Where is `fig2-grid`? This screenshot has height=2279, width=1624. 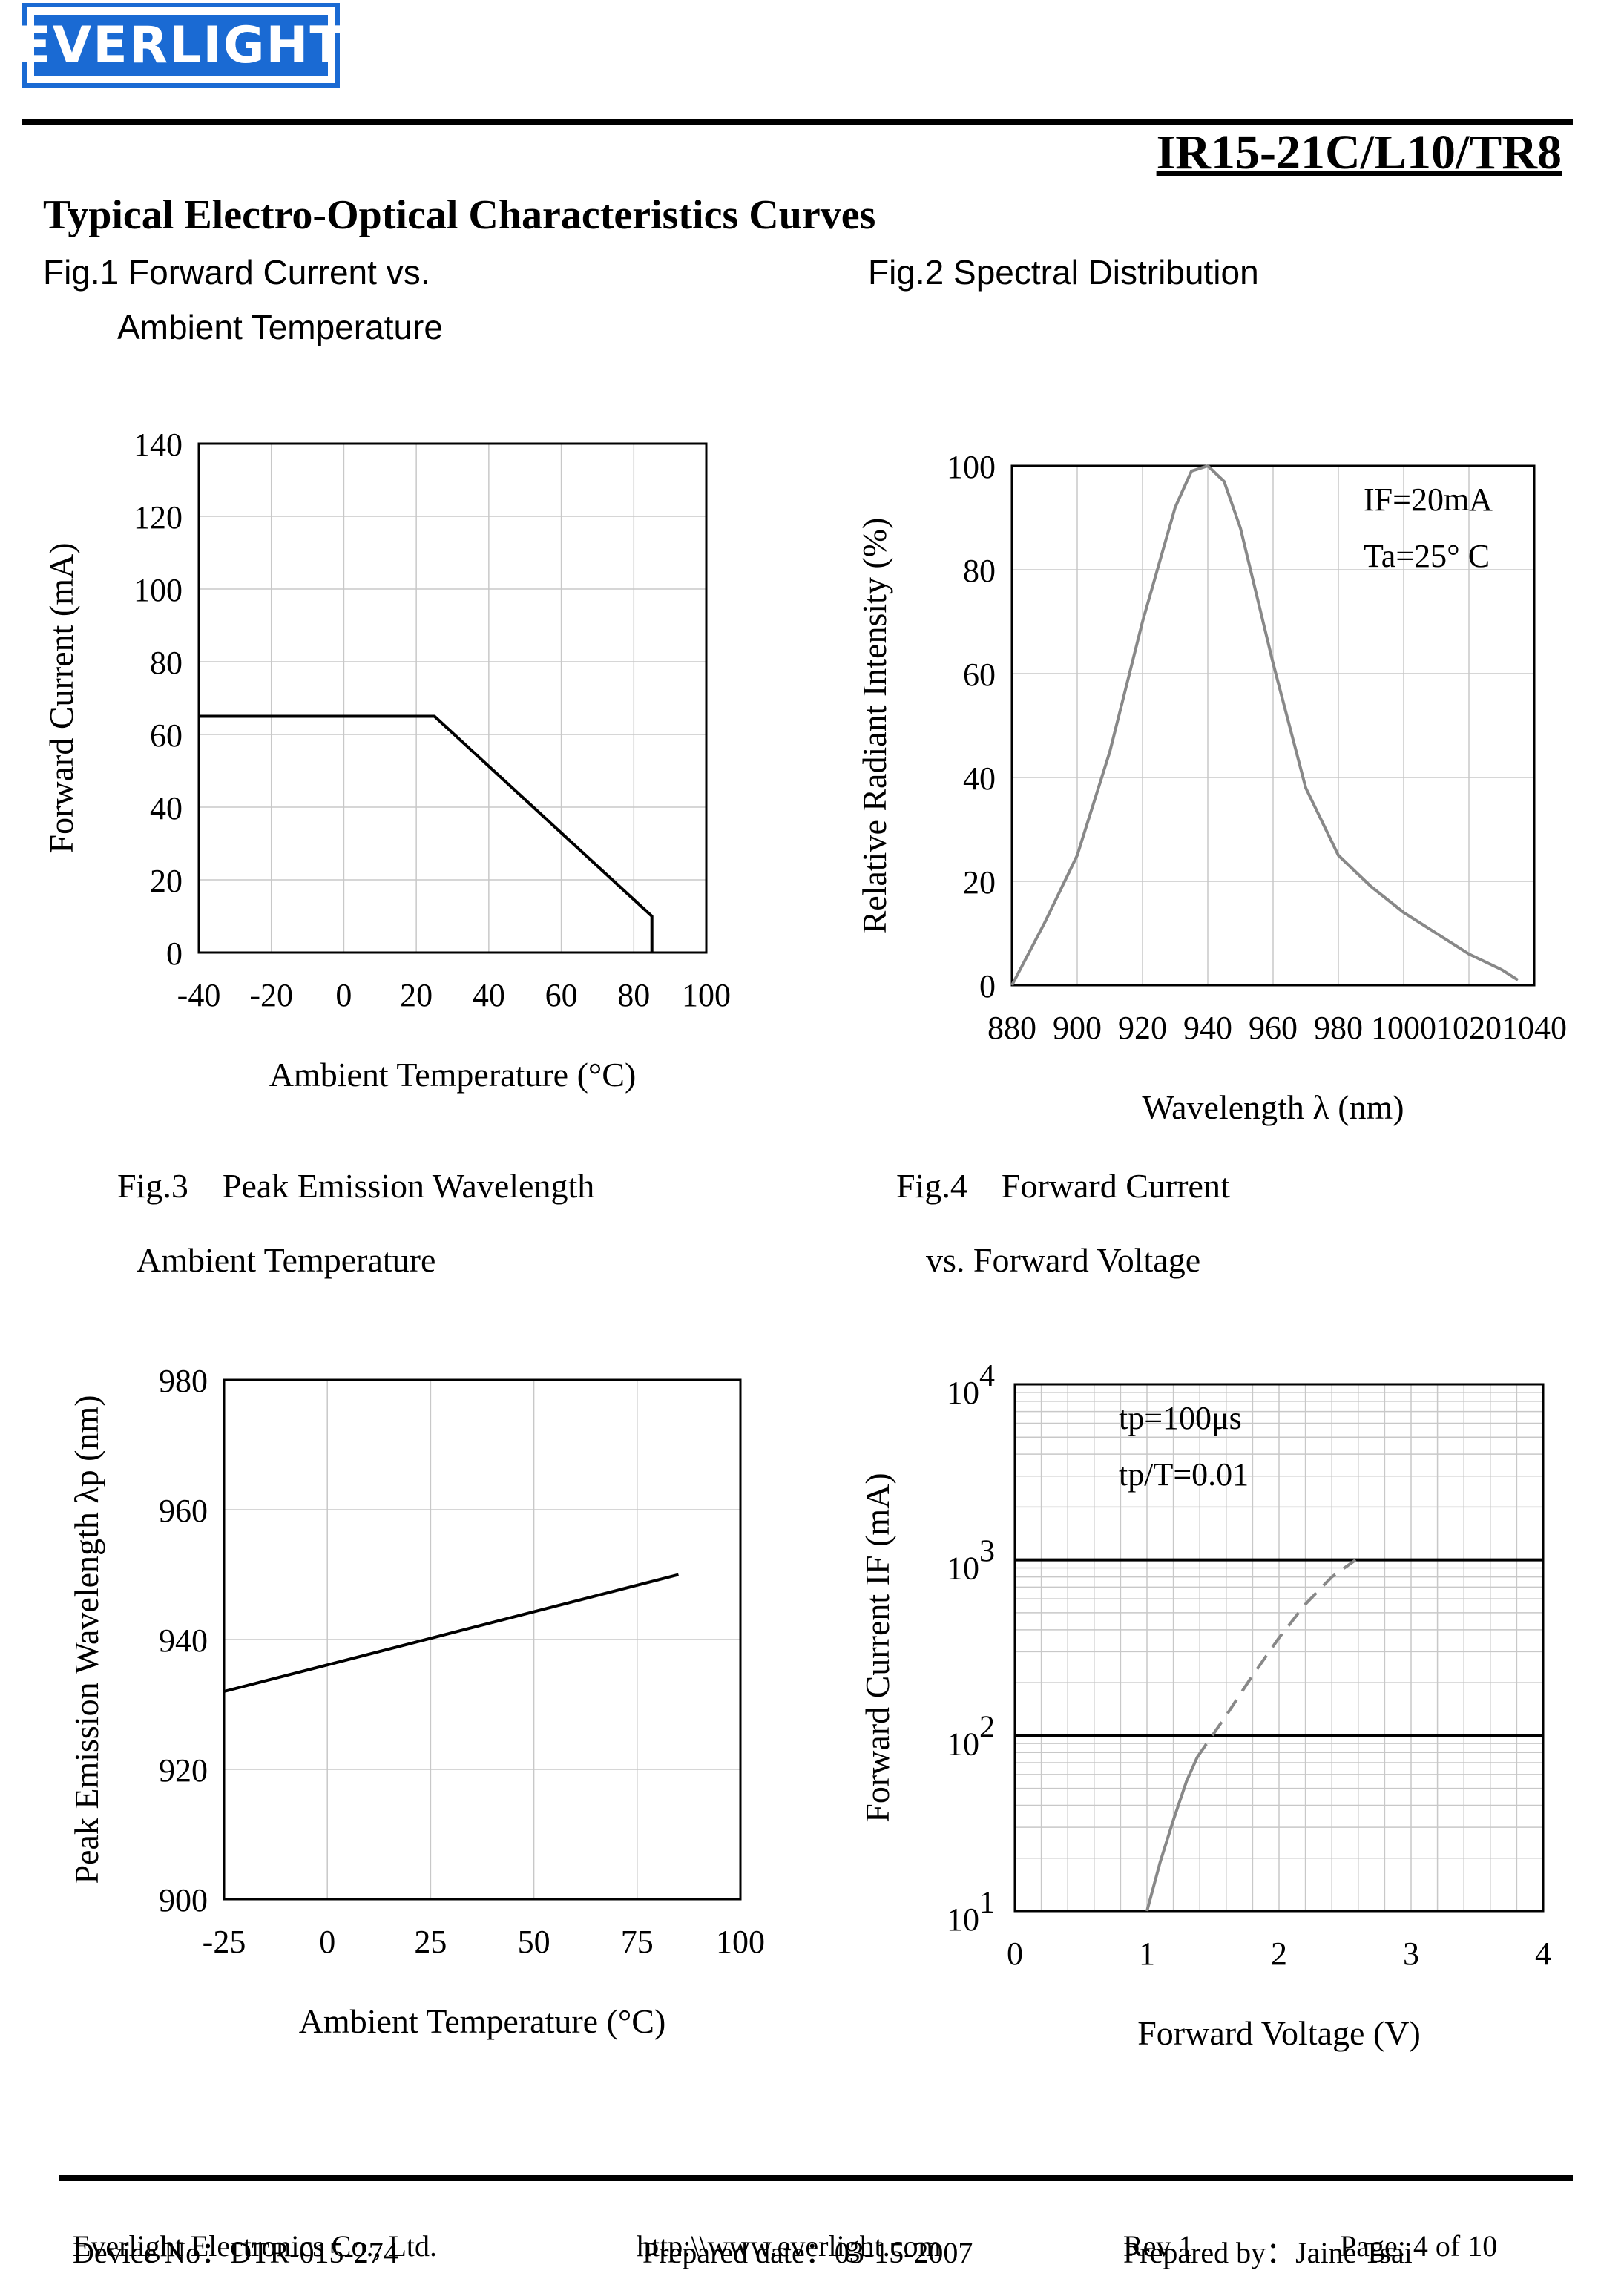
fig2-grid is located at coordinates (1273, 725).